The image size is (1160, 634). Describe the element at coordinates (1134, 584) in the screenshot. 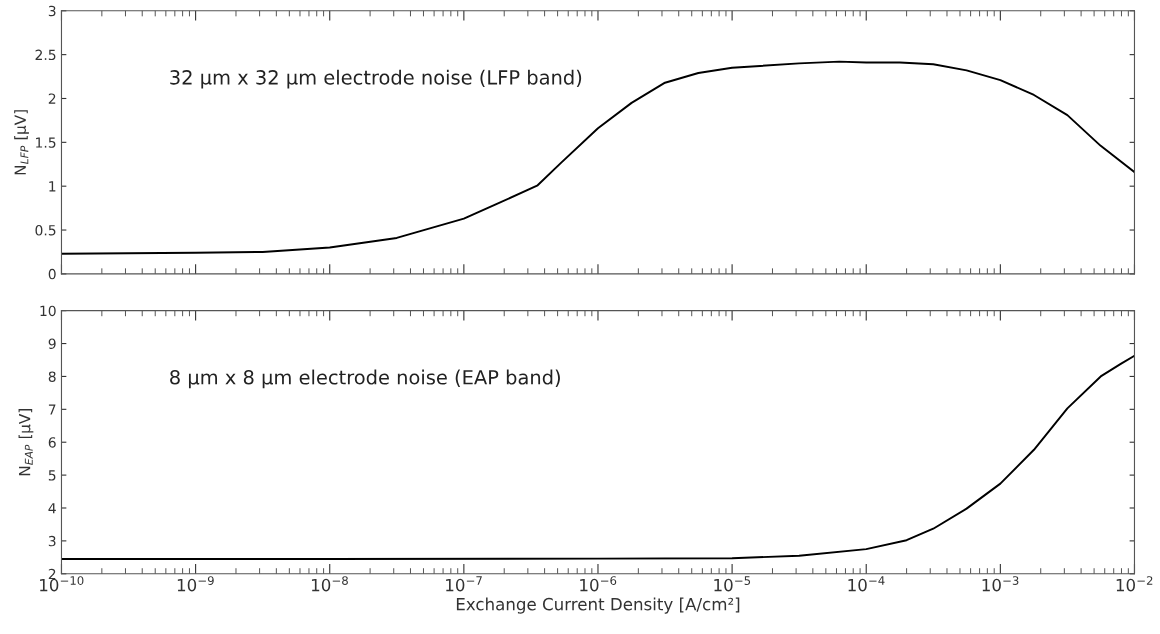

I see `x-tick-label: 10$^{−2}$` at that location.